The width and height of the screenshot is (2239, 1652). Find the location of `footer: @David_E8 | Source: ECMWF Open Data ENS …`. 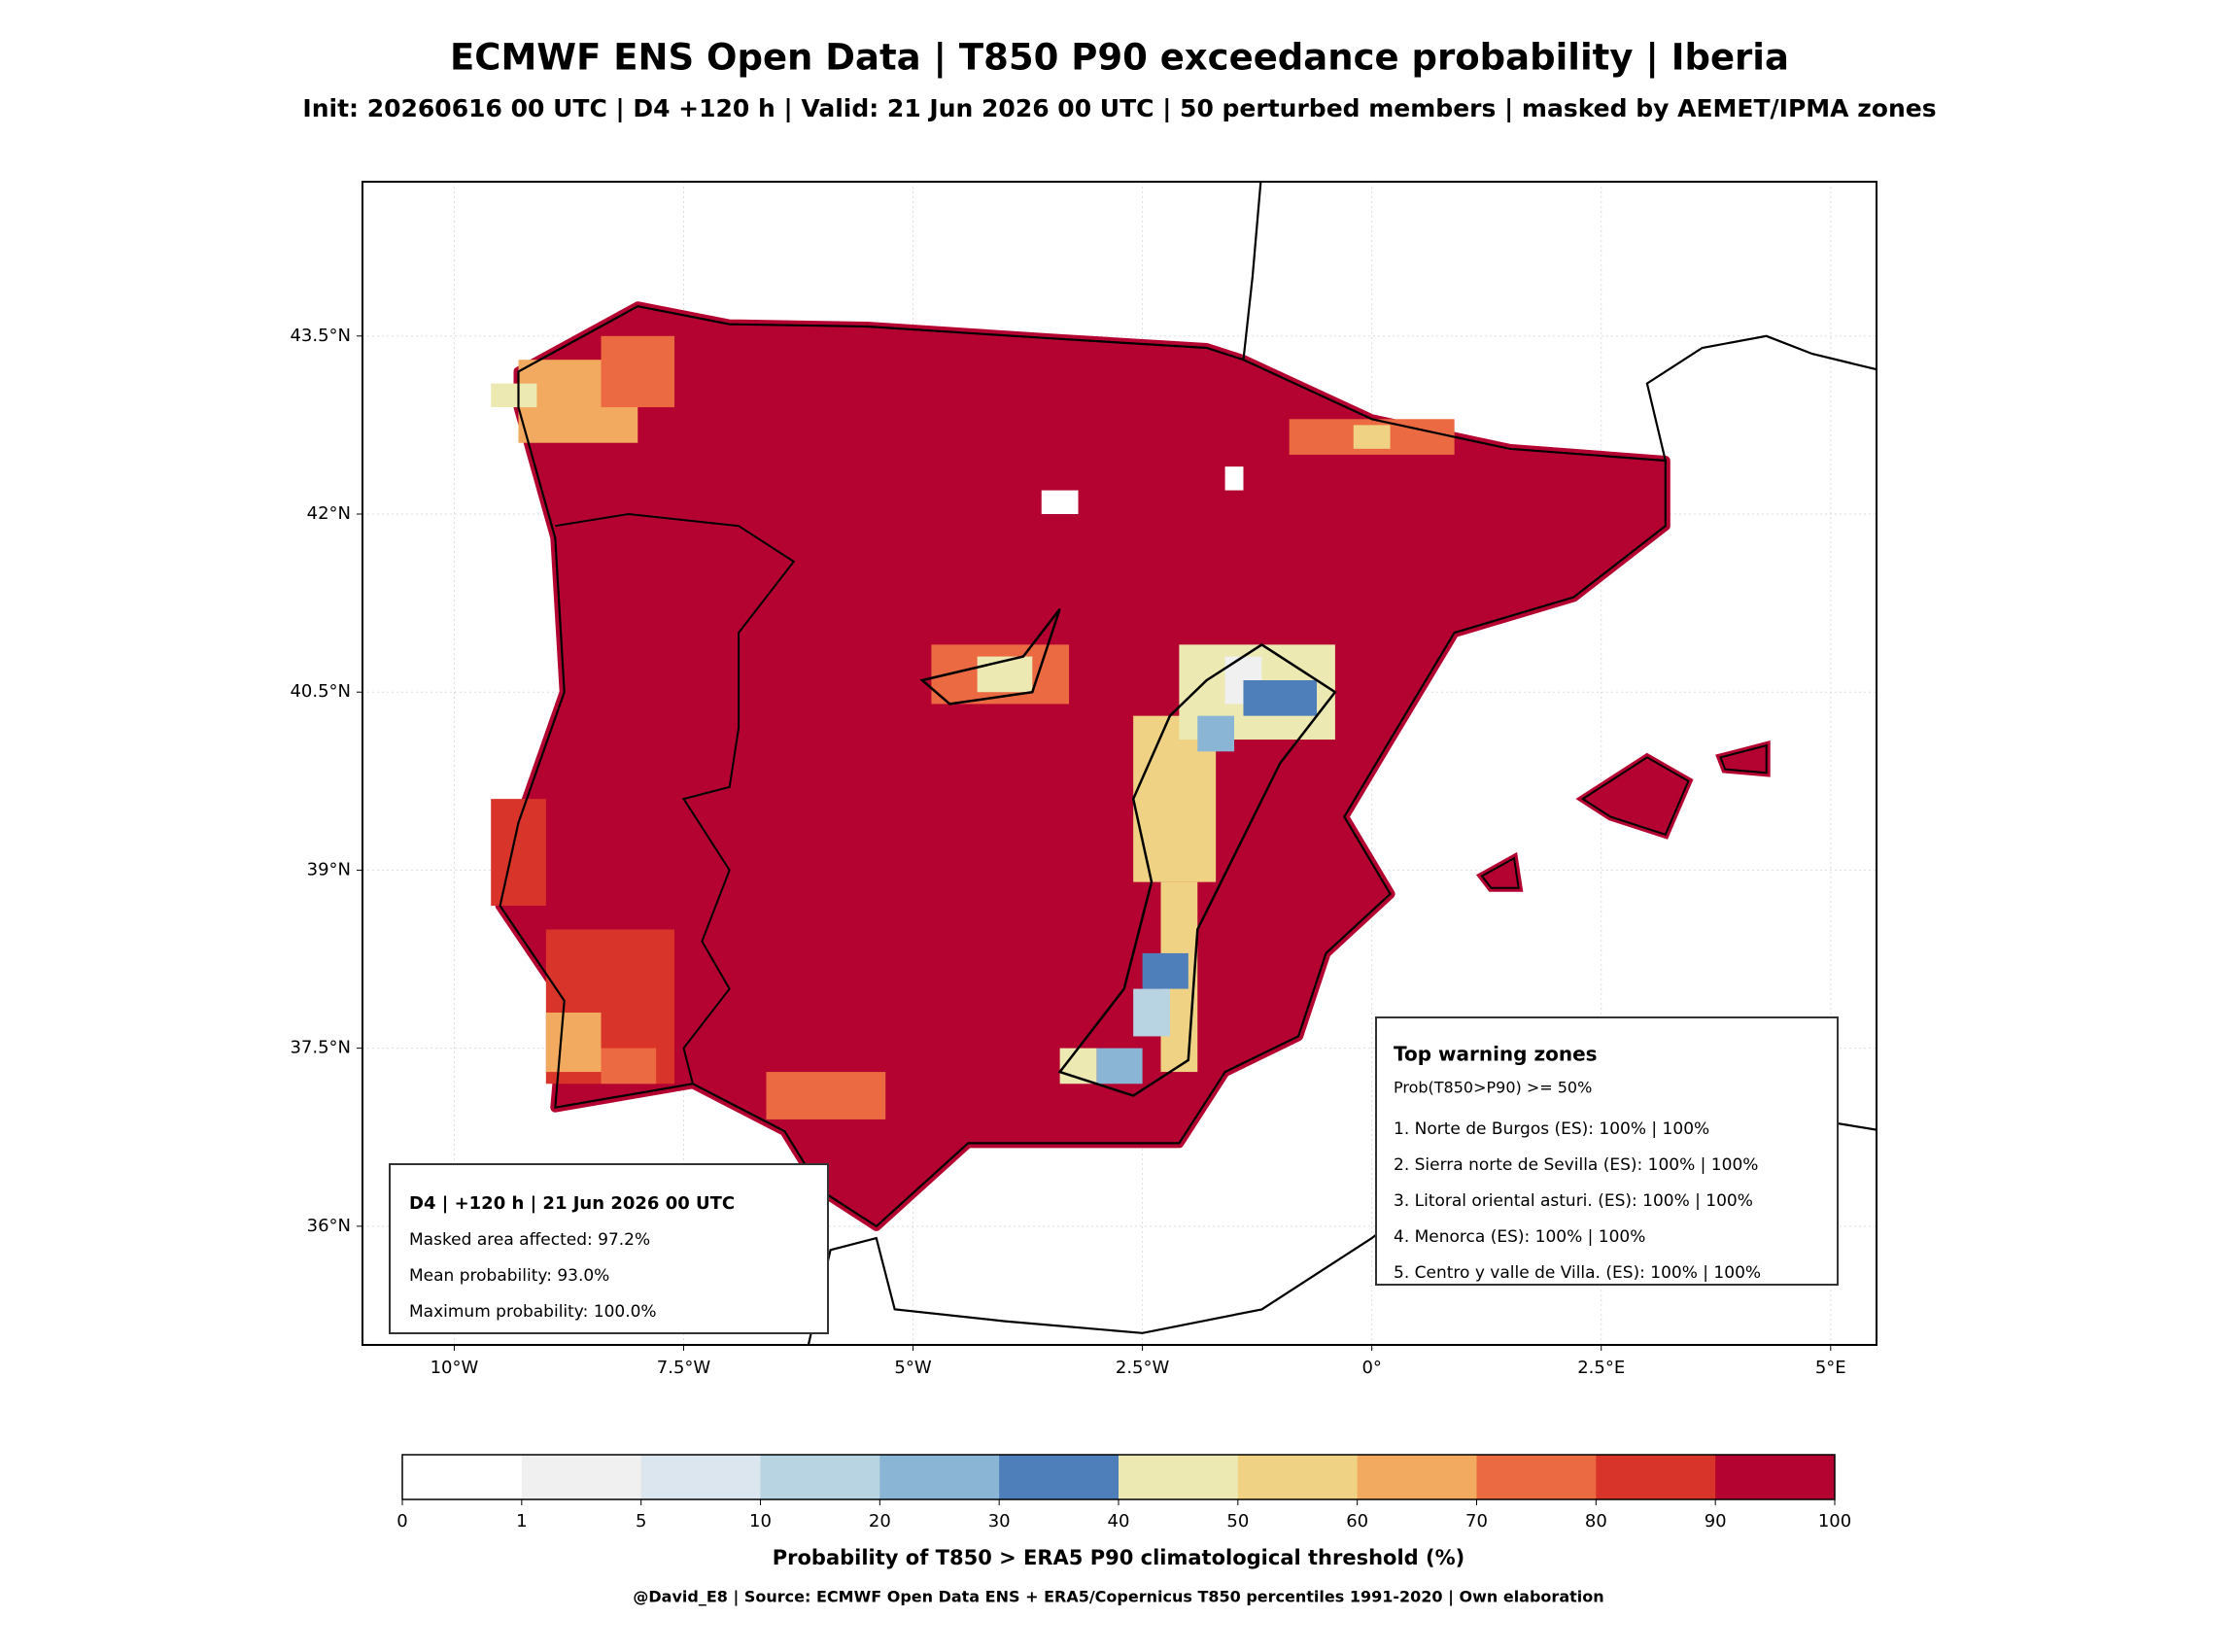

footer: @David_E8 | Source: ECMWF Open Data ENS … is located at coordinates (1118, 1597).